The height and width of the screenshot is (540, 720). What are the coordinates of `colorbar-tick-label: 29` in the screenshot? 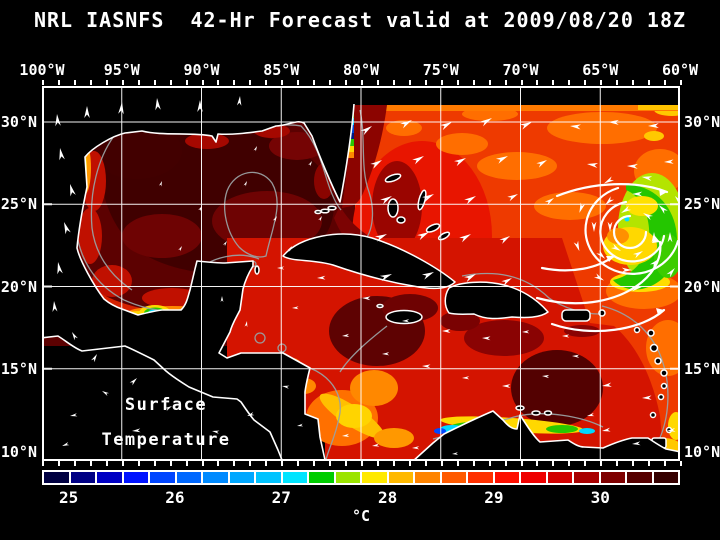 It's located at (494, 497).